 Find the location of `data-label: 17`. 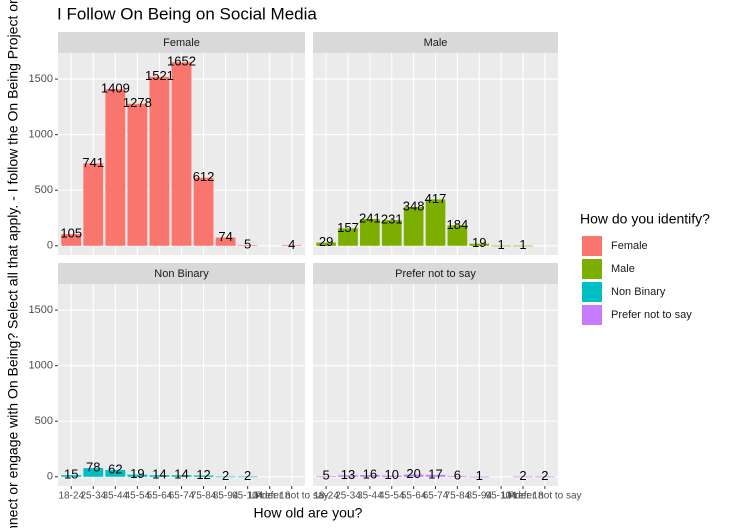

data-label: 17 is located at coordinates (435, 473).